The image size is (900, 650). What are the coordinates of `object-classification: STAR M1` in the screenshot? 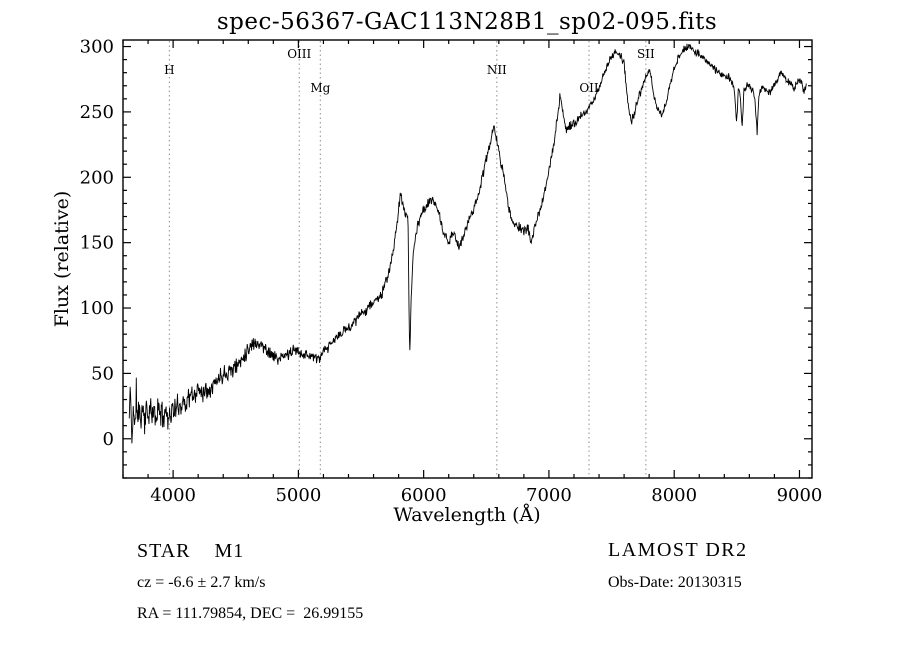 It's located at (191, 551).